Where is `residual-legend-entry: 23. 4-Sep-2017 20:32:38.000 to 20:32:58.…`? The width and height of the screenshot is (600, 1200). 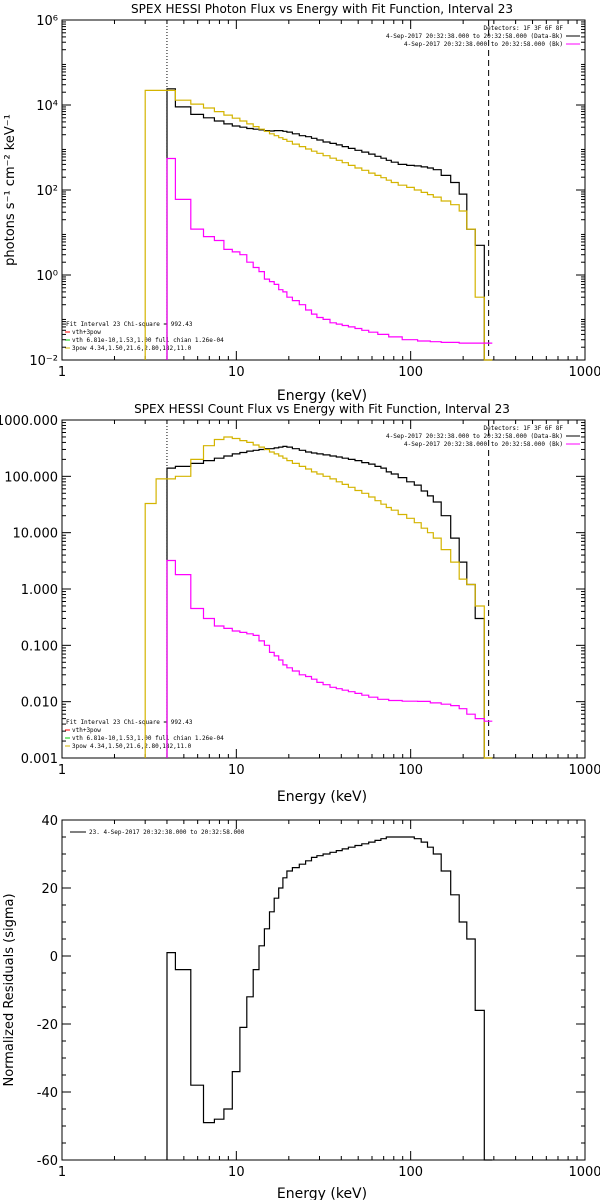
residual-legend-entry: 23. 4-Sep-2017 20:32:38.000 to 20:32:58.… is located at coordinates (167, 832).